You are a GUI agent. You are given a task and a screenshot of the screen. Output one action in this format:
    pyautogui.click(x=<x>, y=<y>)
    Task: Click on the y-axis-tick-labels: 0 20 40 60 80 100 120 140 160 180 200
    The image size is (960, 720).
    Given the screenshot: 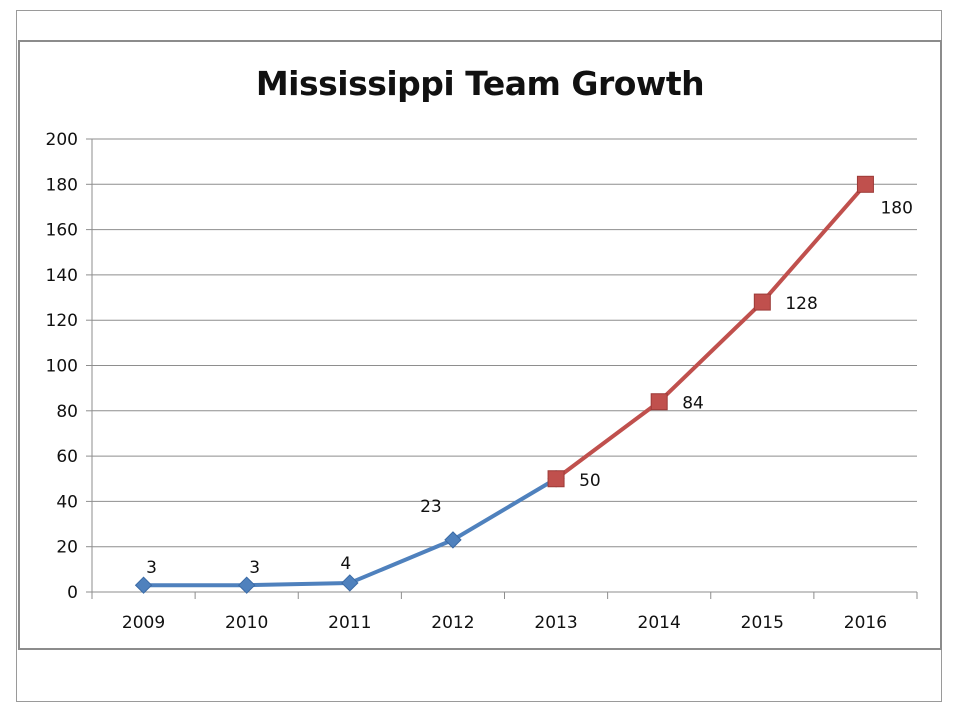 What is the action you would take?
    pyautogui.click(x=62, y=366)
    